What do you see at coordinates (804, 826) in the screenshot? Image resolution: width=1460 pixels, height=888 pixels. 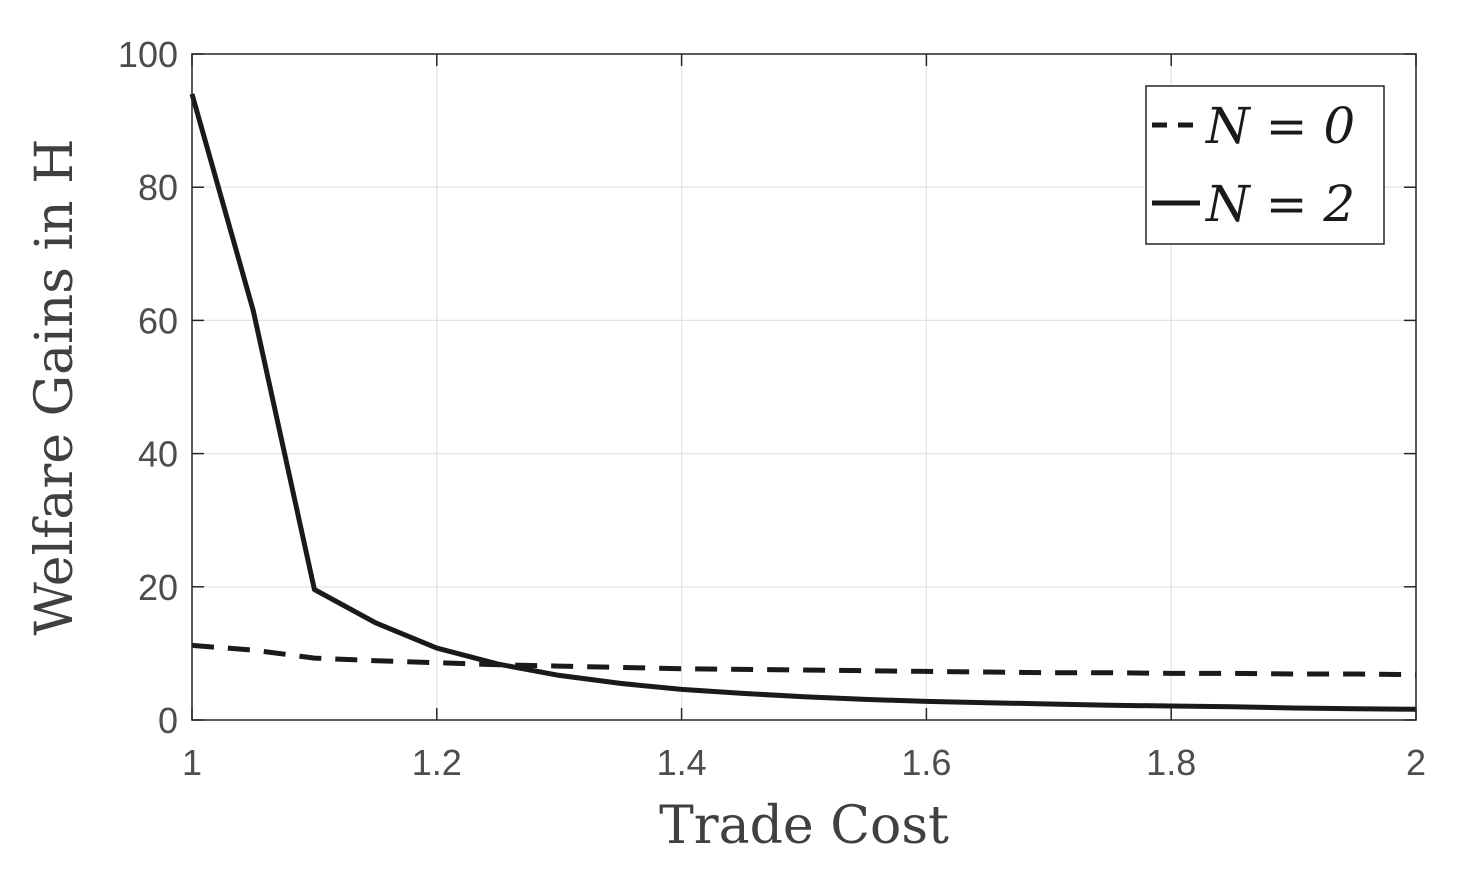 I see `x-axis-title: Trade Cost` at bounding box center [804, 826].